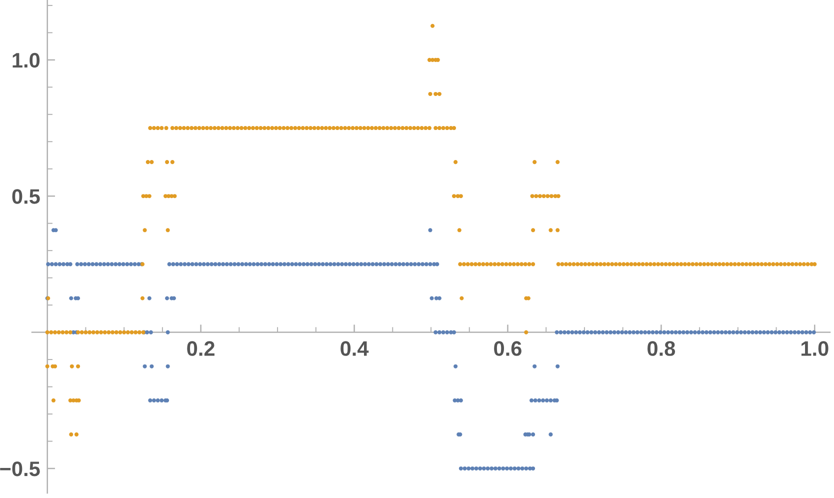 The height and width of the screenshot is (498, 834). I want to click on x-tick-label: 0.4, so click(354, 348).